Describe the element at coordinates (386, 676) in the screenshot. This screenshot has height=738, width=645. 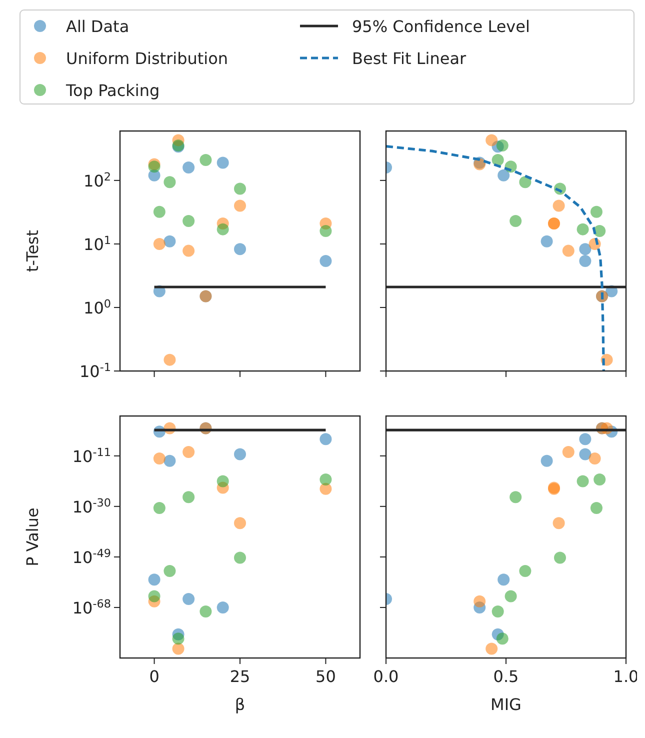
I see `x-tick-label: 0.0` at that location.